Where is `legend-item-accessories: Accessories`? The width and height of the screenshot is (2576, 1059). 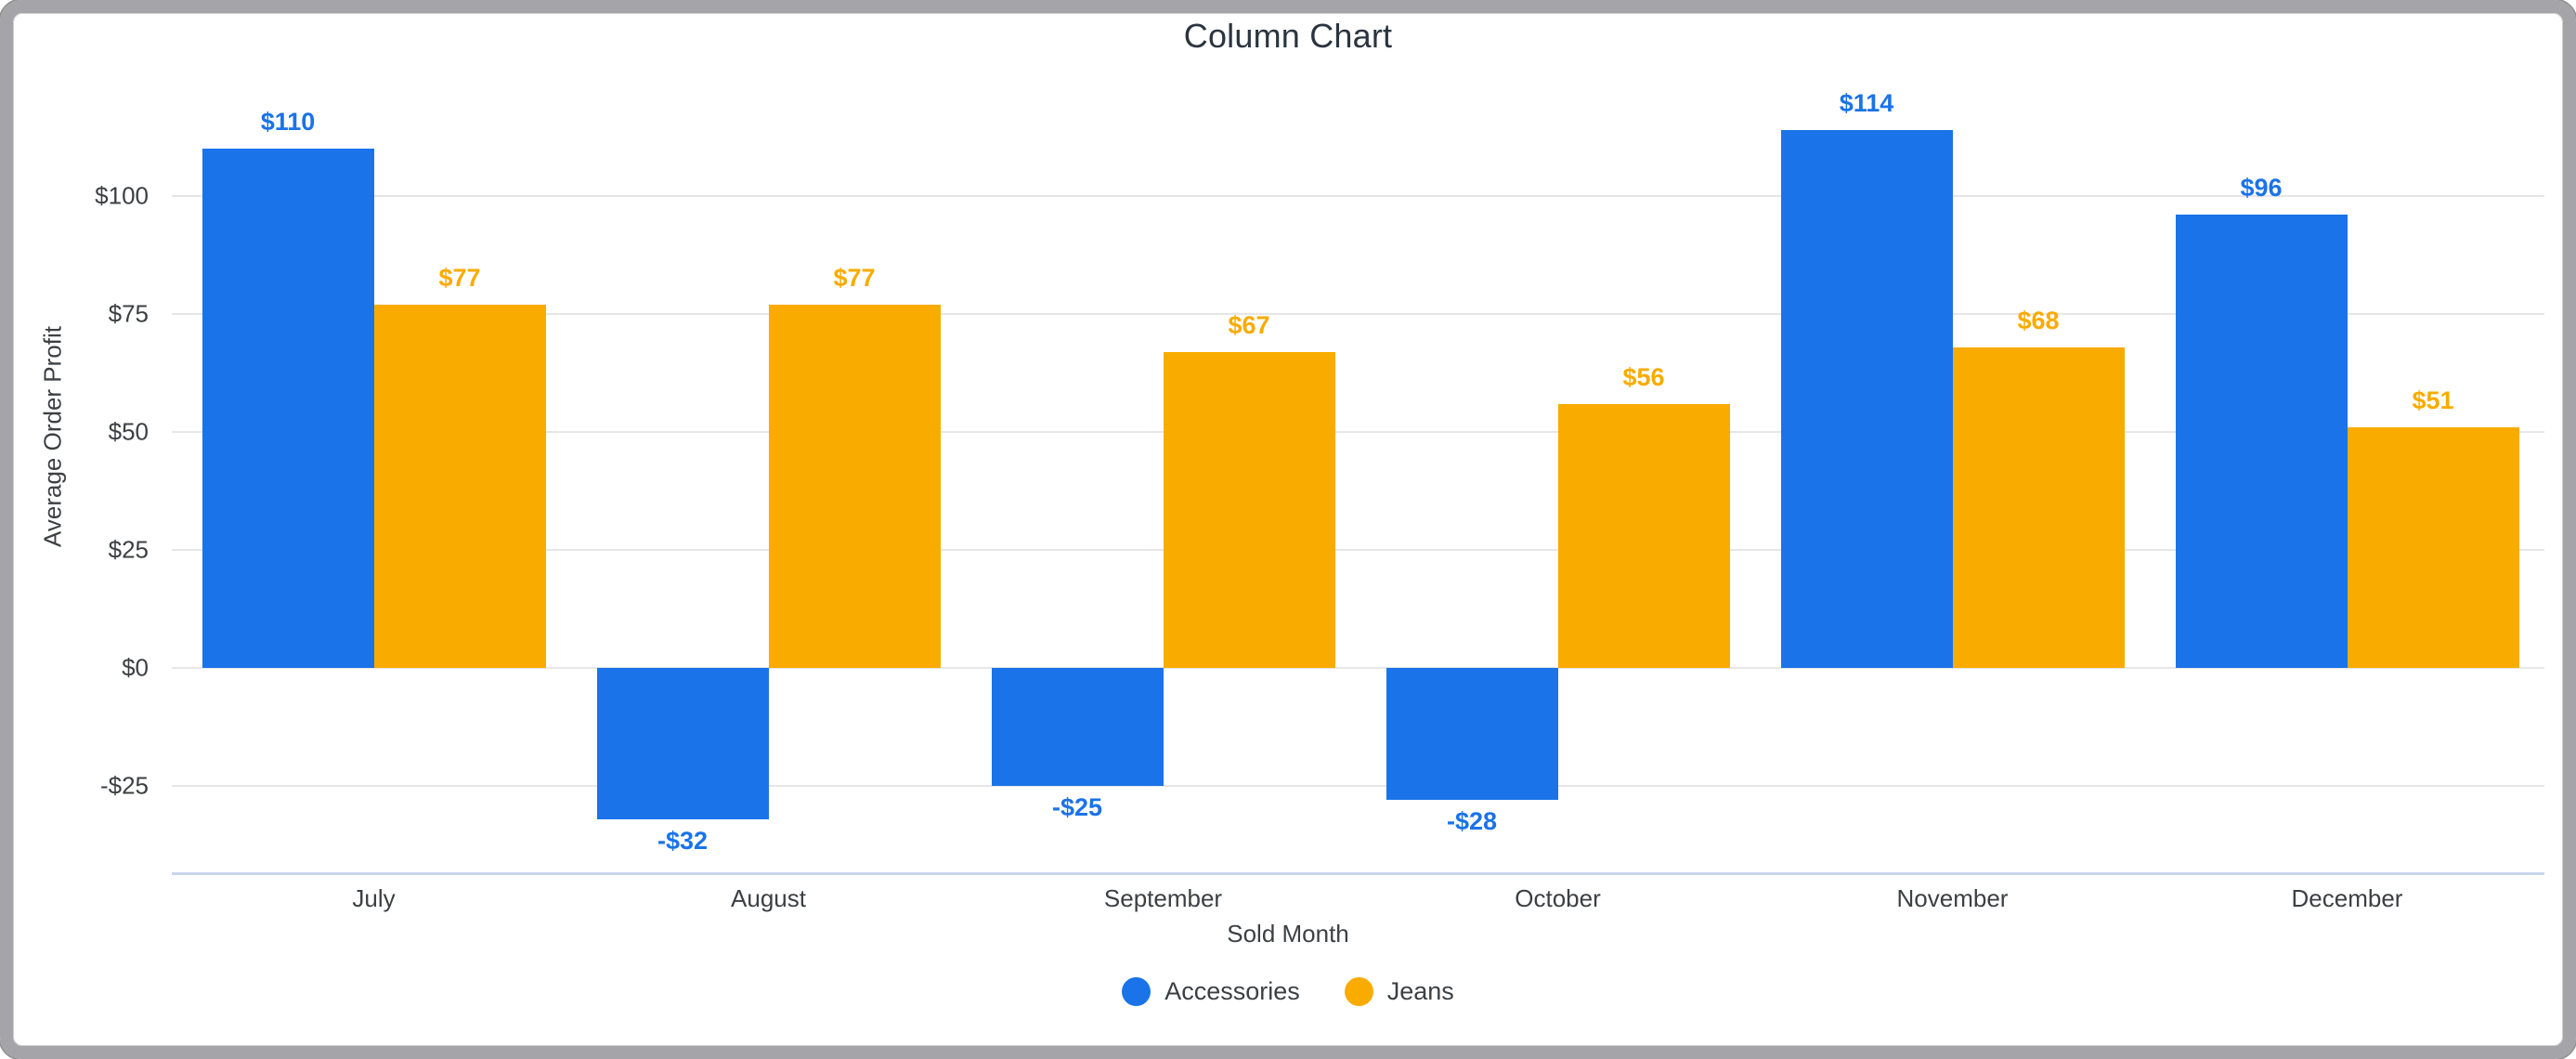
legend-item-accessories: Accessories is located at coordinates (1211, 991).